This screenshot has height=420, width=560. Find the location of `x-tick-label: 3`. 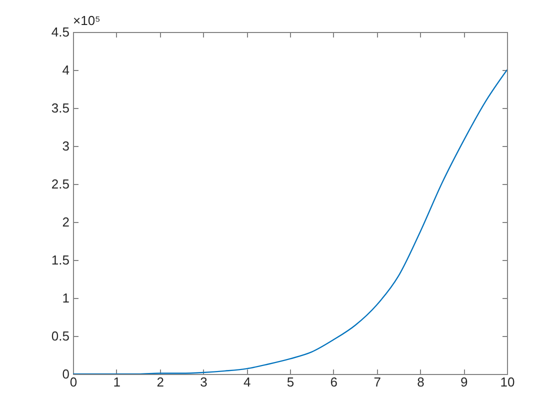

x-tick-label: 3 is located at coordinates (204, 382).